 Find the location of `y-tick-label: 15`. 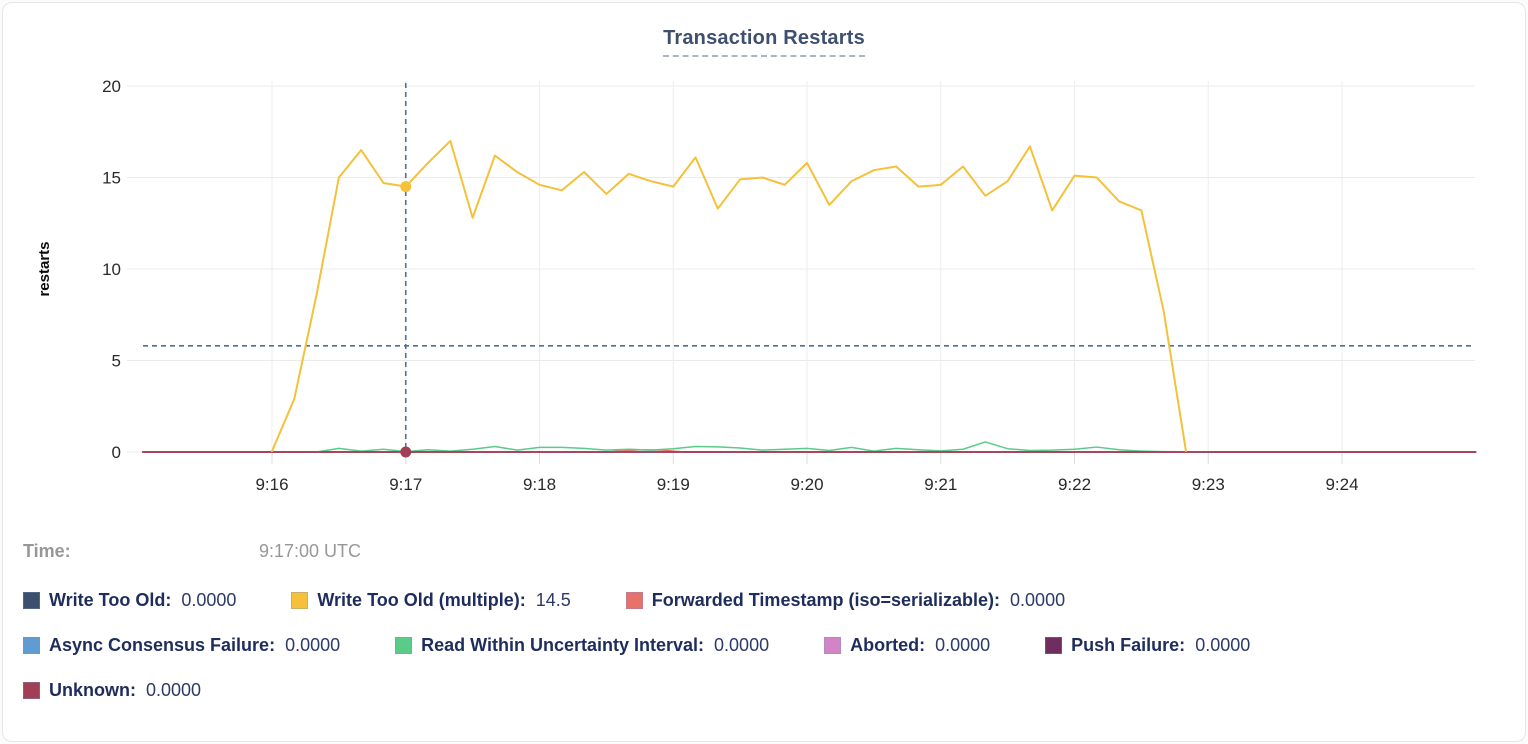

y-tick-label: 15 is located at coordinates (111, 178).